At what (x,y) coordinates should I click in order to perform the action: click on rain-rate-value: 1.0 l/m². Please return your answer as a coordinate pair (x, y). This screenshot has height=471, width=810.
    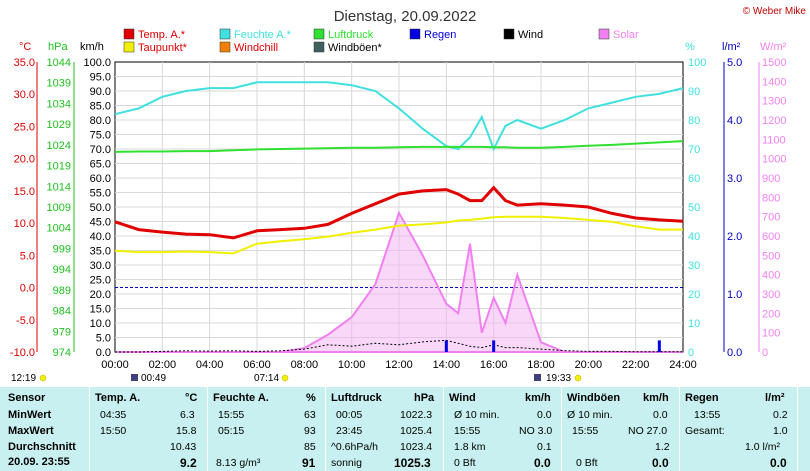
    Looking at the image, I should click on (763, 447).